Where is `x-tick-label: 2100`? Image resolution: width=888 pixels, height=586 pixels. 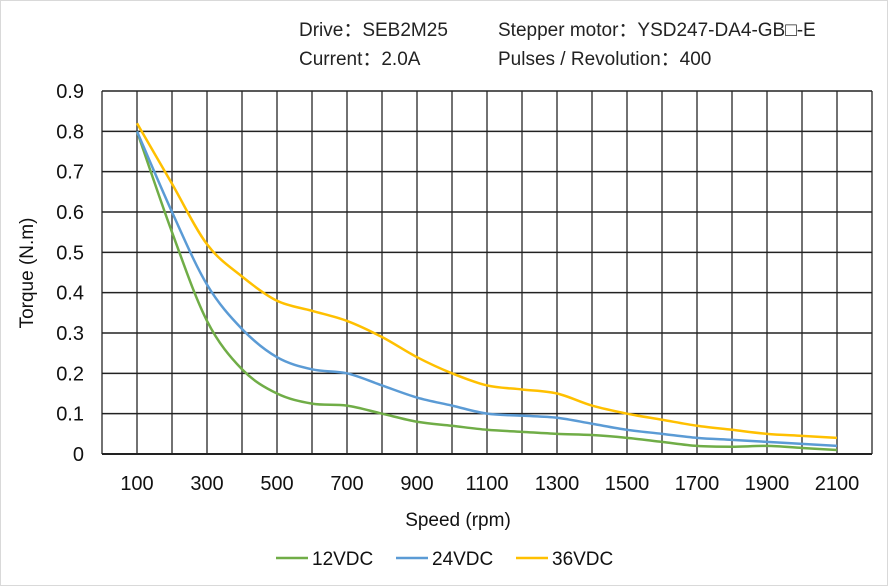
x-tick-label: 2100 is located at coordinates (837, 484).